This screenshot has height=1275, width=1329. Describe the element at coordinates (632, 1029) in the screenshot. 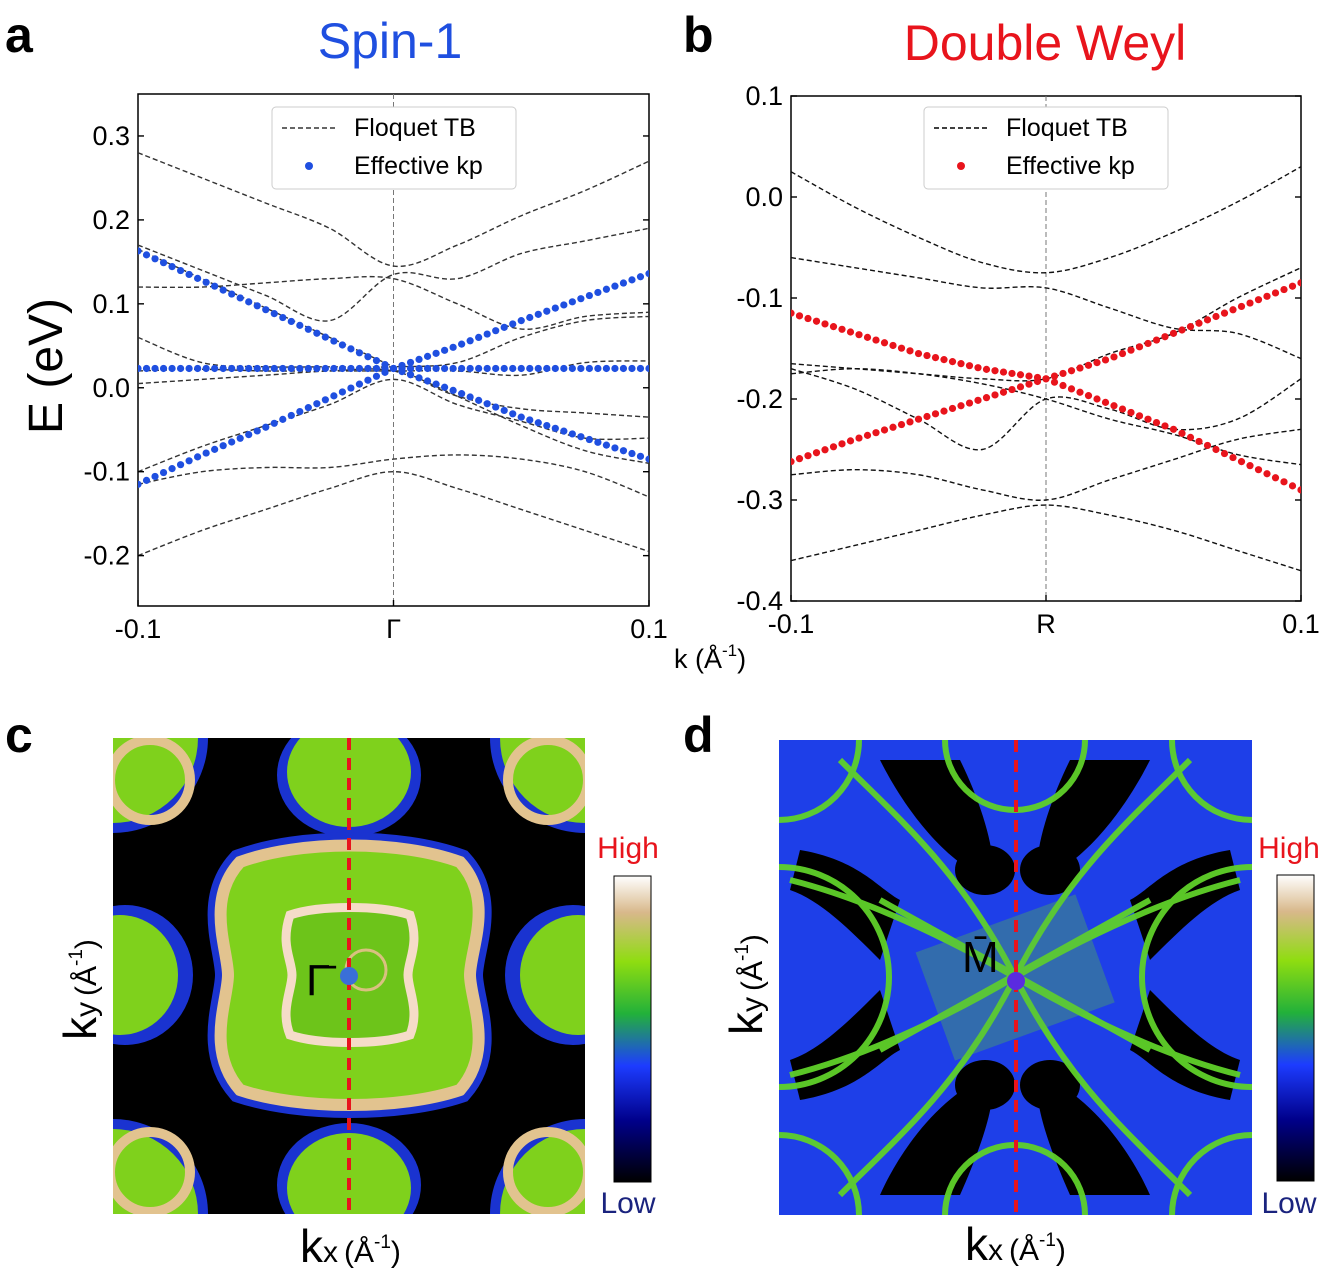

I see `c-colorbar` at that location.